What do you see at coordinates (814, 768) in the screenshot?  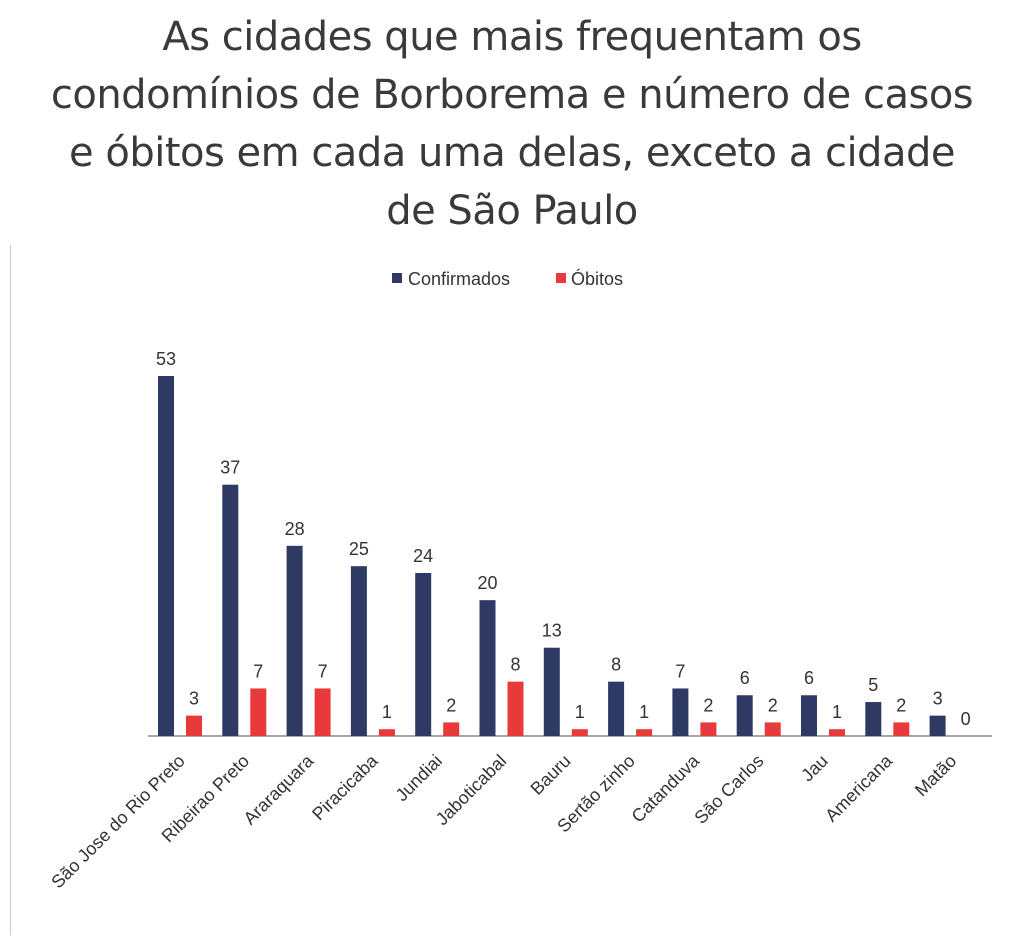 I see `category-label: Jau` at bounding box center [814, 768].